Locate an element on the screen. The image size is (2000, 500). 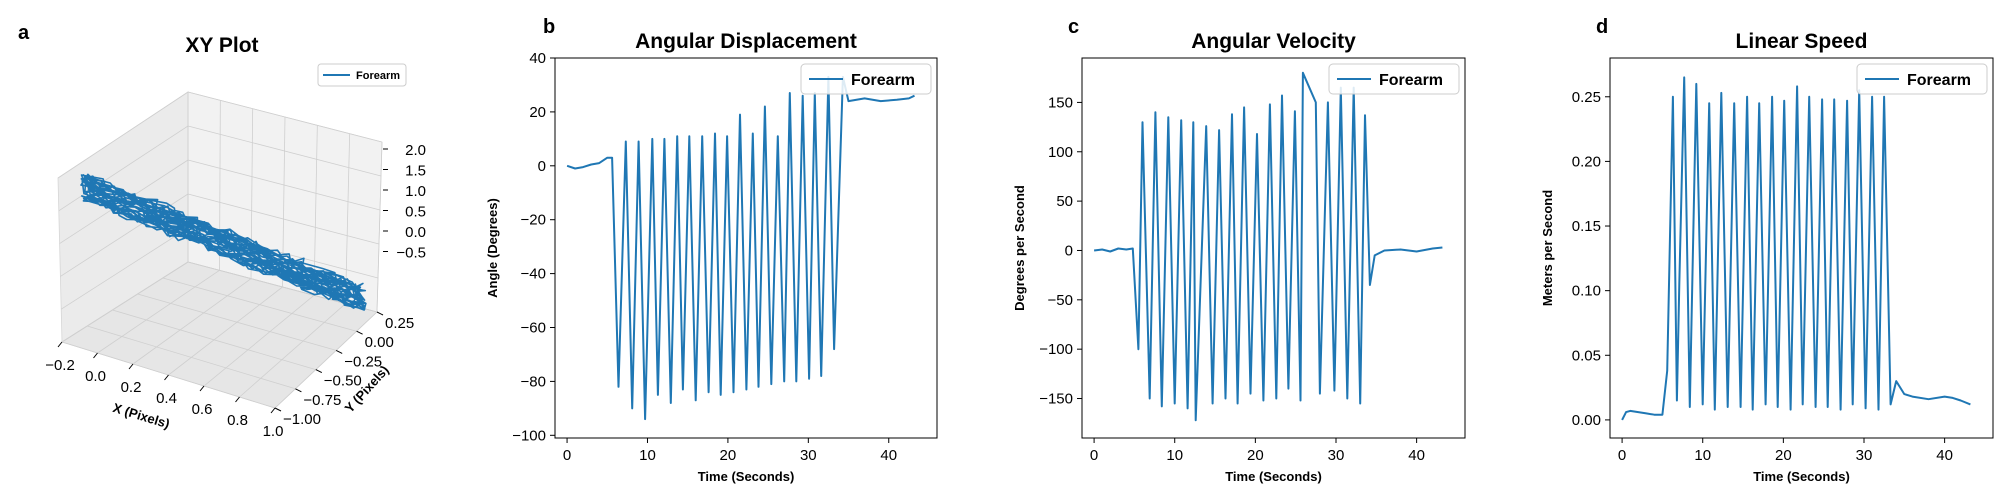
chart-title: XY Plot is located at coordinates (221, 45).